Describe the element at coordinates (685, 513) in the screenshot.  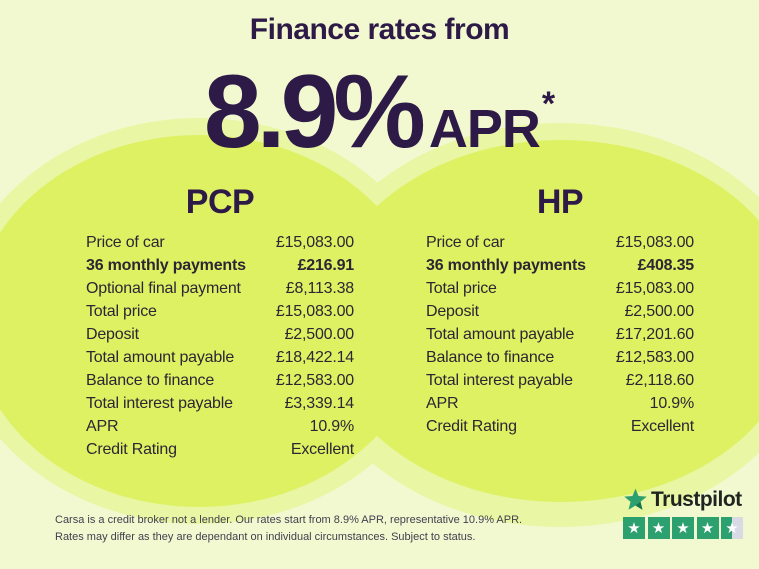
I see `trustpilot-widget: Trustpilot ★ ★ ★ ★ ★` at that location.